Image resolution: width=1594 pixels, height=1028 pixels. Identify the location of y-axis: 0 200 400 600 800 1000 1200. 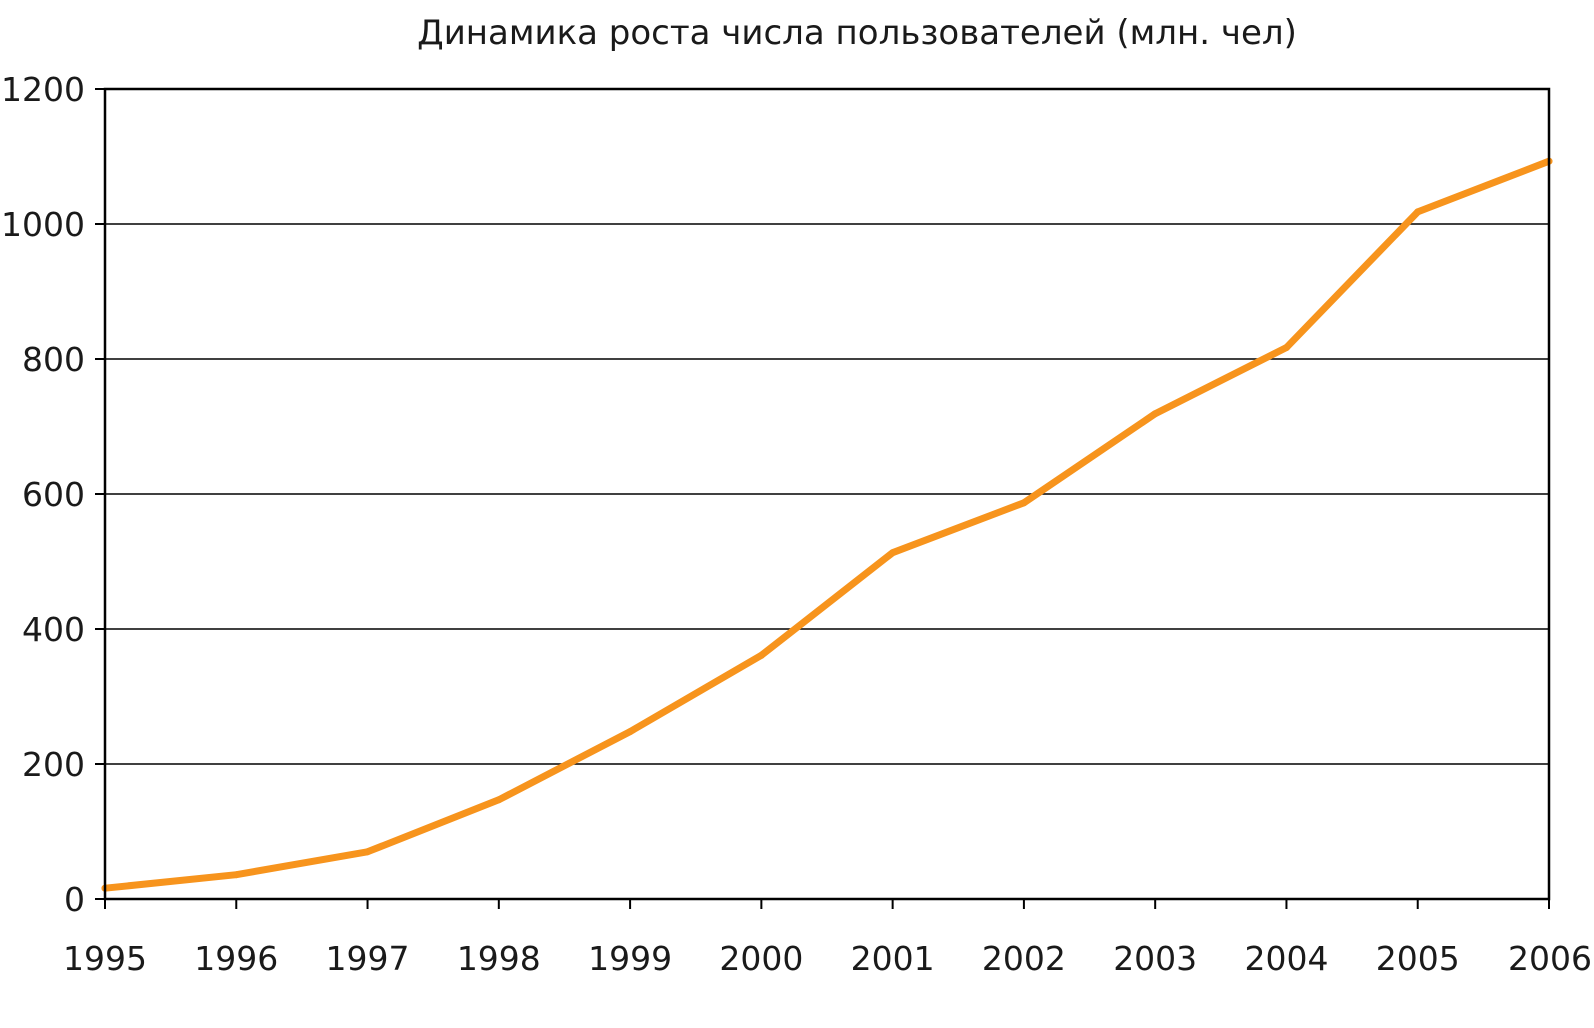
(53, 494).